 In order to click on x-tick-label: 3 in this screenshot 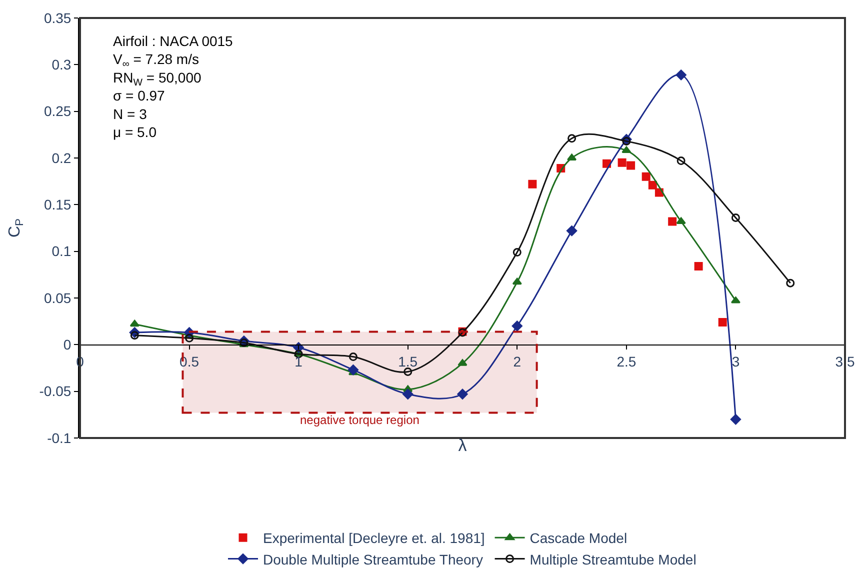, I will do `click(736, 361)`.